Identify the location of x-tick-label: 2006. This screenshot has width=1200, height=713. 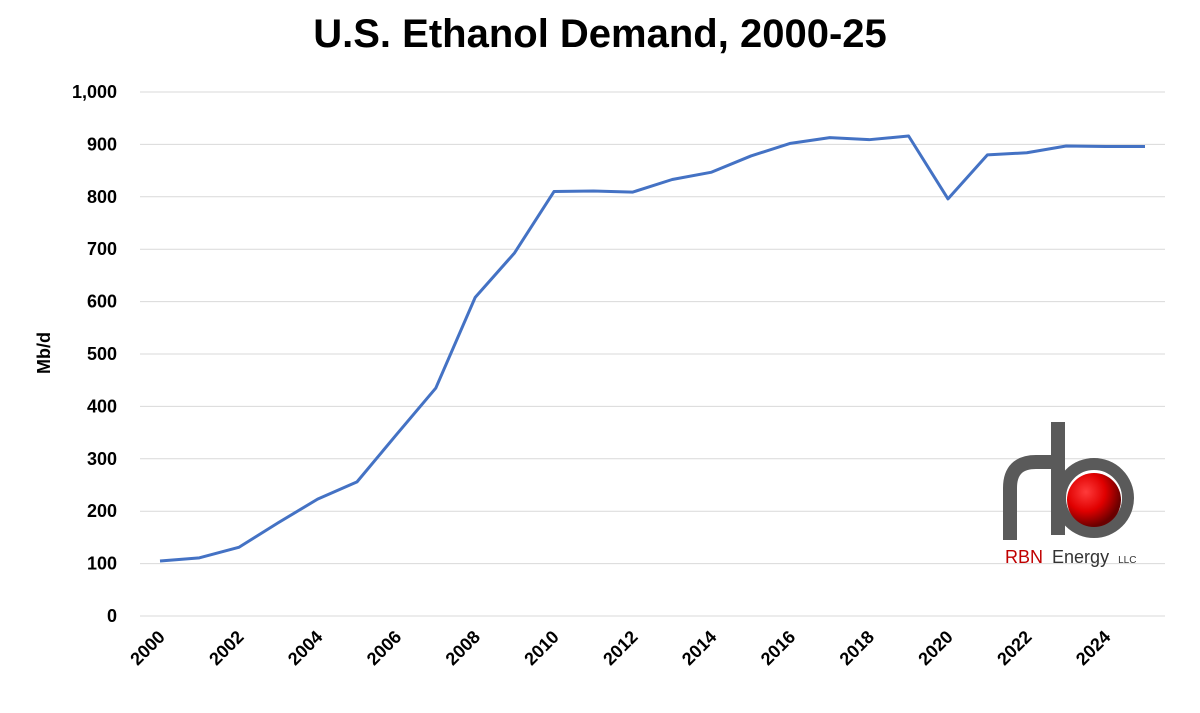
(384, 648).